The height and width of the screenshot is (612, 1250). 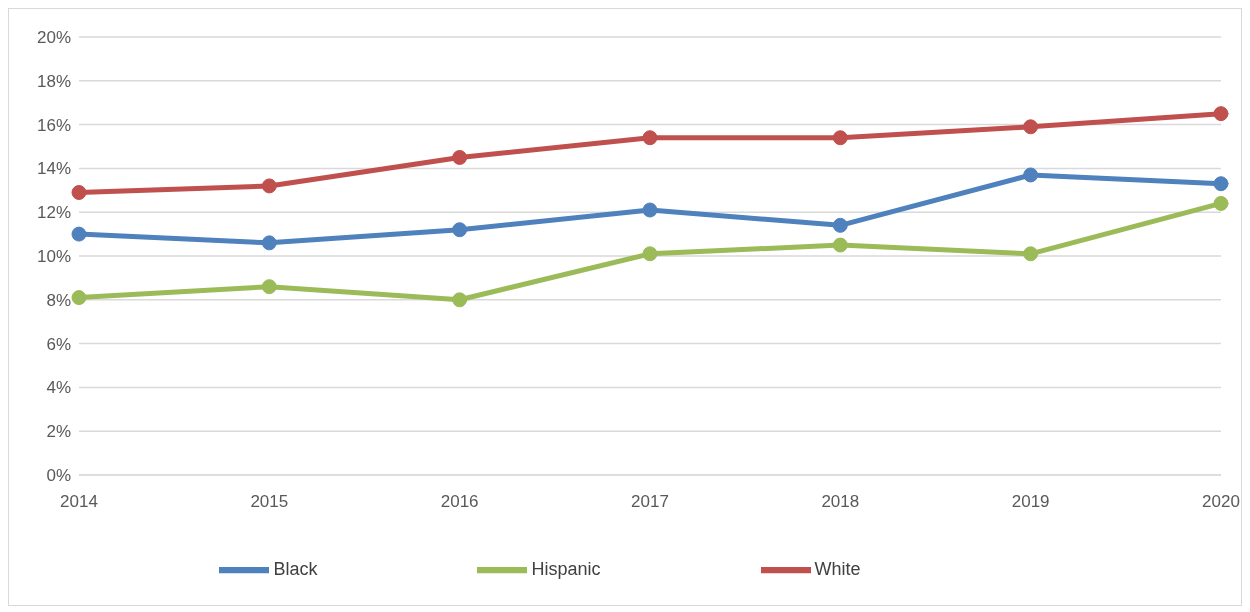 I want to click on x-tick-label: 2017, so click(x=650, y=502).